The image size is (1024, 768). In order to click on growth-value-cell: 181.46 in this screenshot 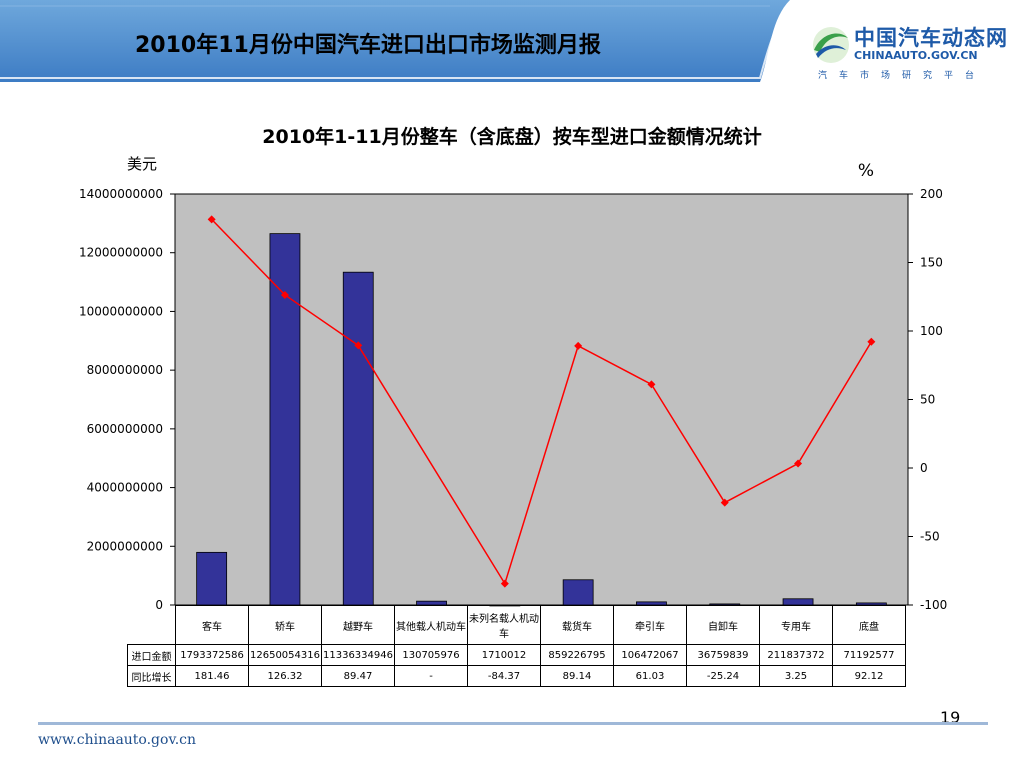, I will do `click(212, 676)`.